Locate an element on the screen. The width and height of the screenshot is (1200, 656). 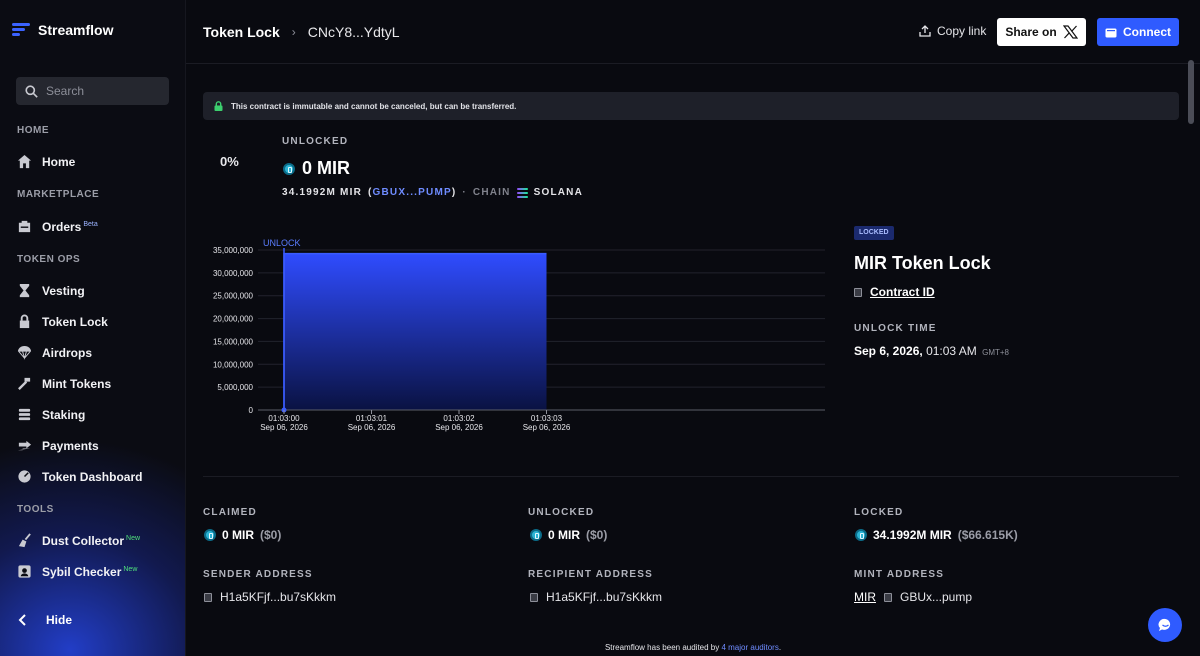
locked-stat-amount: 34.1992M MIR is located at coordinates (912, 535).